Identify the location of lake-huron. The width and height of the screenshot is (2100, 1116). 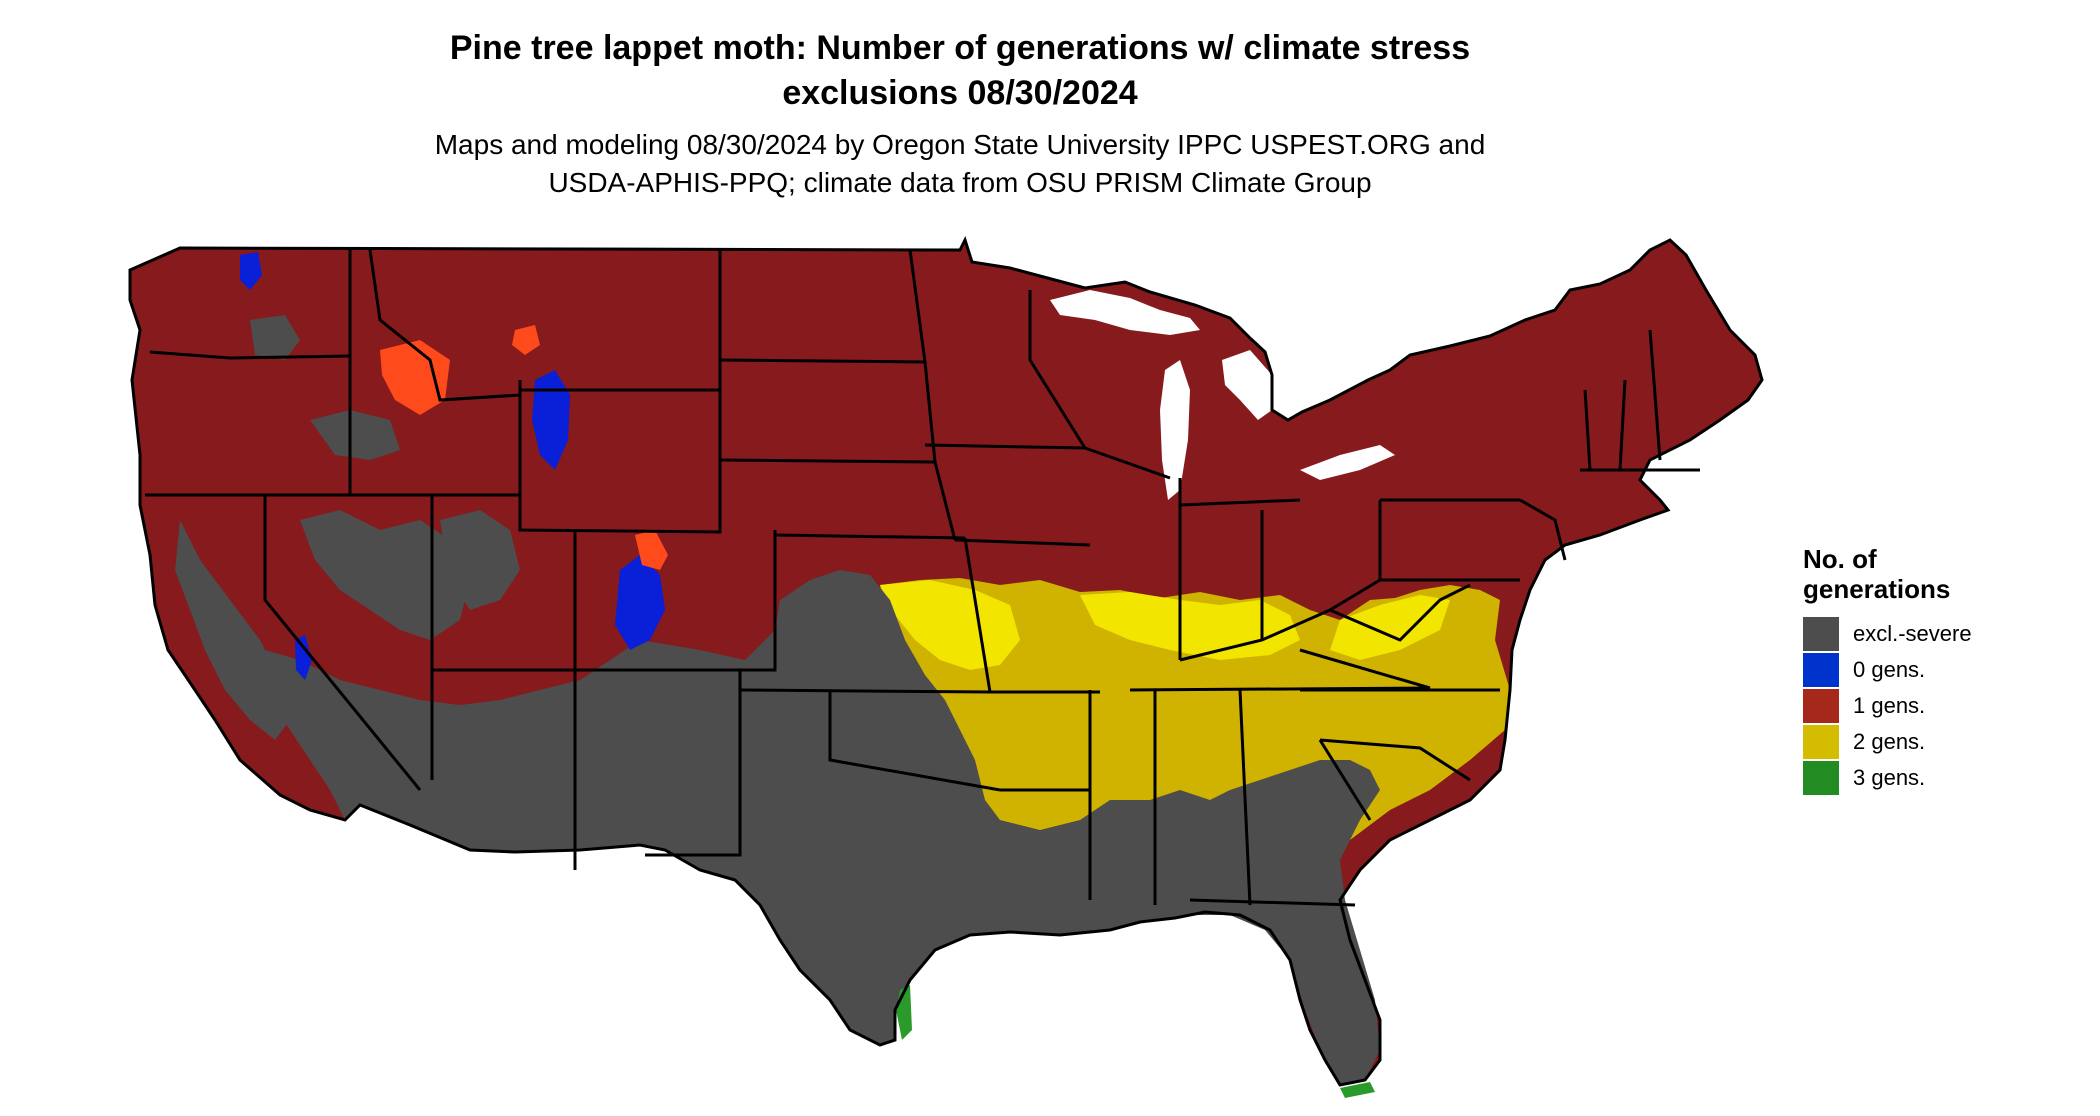
(1247, 385).